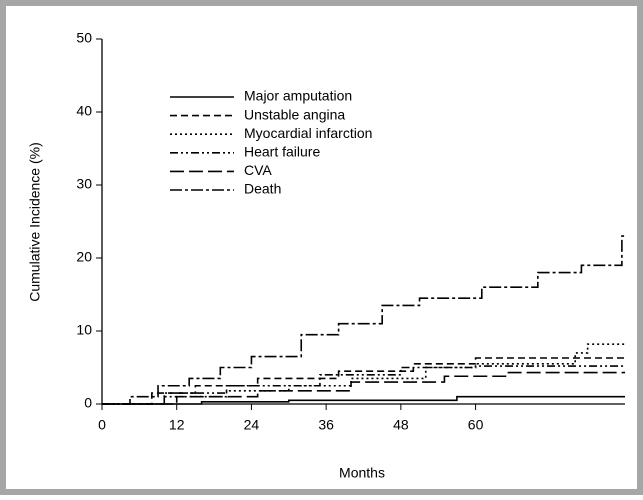 This screenshot has height=500, width=643. Describe the element at coordinates (476, 425) in the screenshot. I see `x-tick-label: 60` at that location.